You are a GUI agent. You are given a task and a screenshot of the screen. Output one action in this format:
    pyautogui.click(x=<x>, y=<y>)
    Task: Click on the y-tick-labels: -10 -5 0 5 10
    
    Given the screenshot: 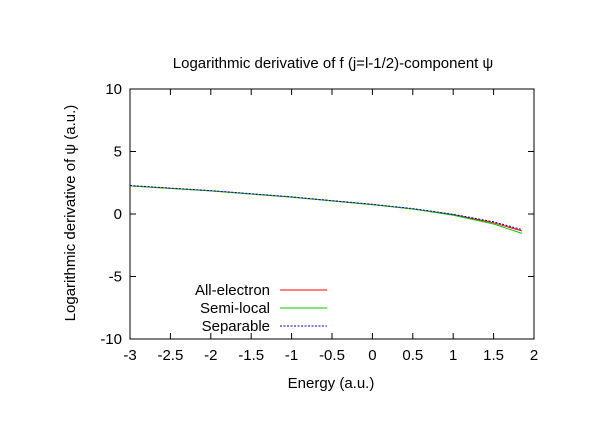 What is the action you would take?
    pyautogui.click(x=111, y=214)
    